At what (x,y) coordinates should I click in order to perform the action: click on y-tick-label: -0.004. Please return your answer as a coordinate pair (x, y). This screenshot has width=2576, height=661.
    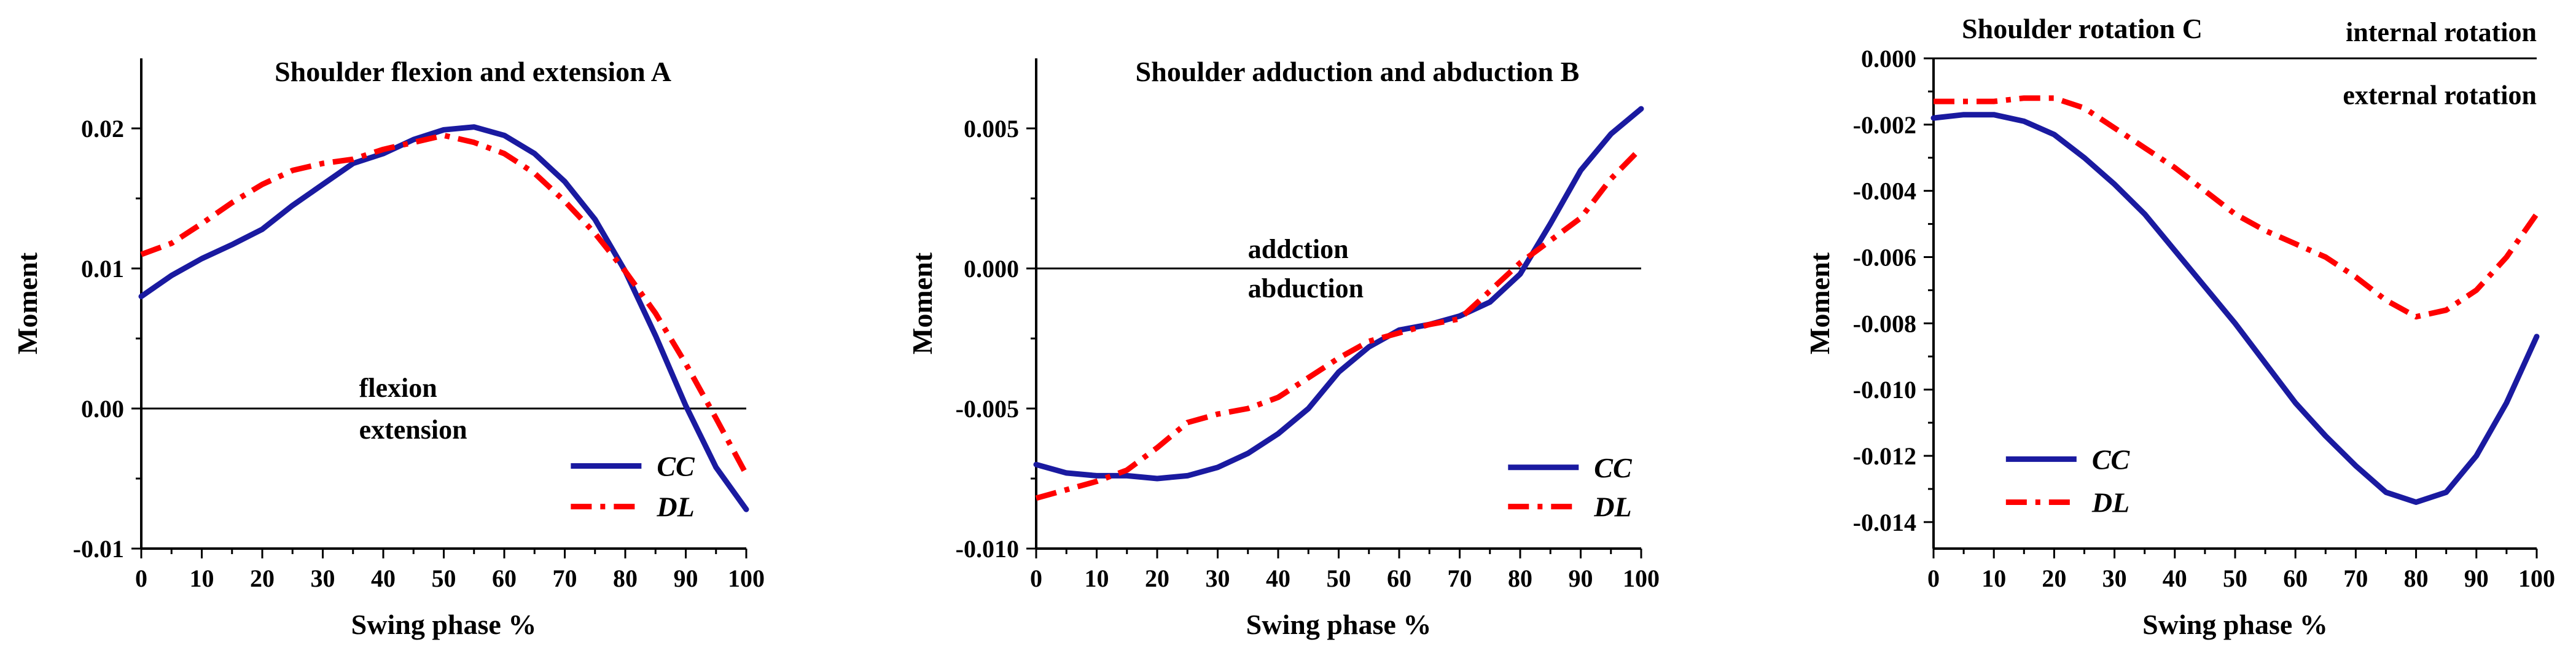
    Looking at the image, I should click on (1884, 191).